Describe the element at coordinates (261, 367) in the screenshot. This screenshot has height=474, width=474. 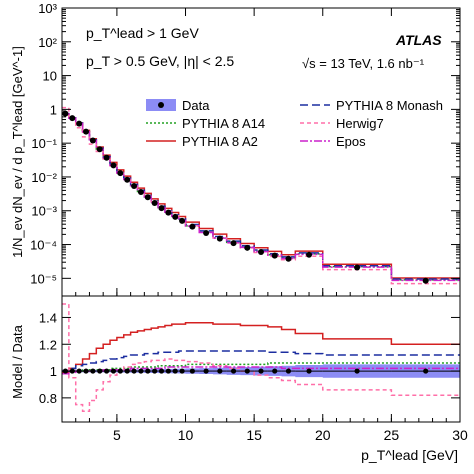
I see `ratio-line-pythia-8-a14` at that location.